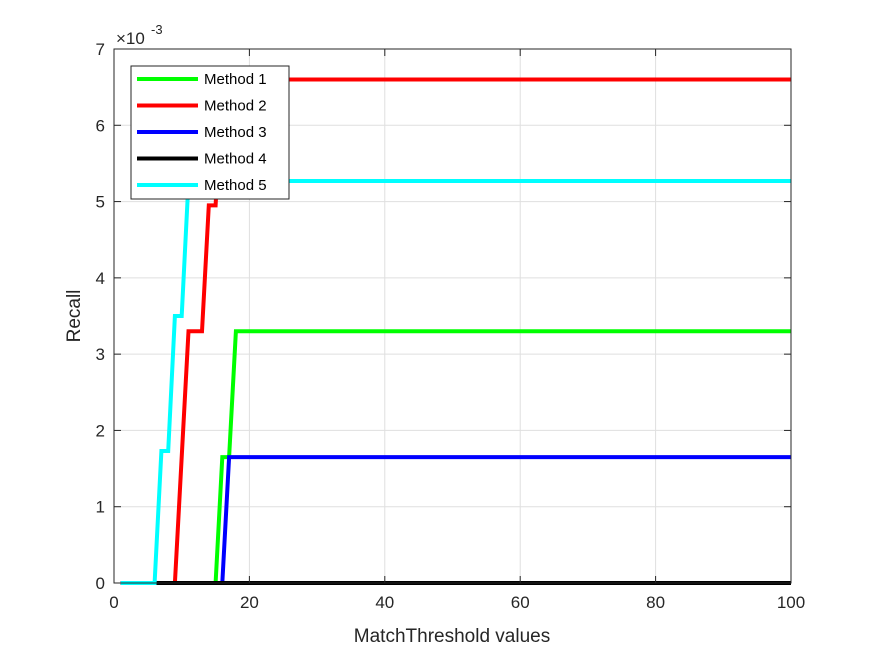 The image size is (875, 656). What do you see at coordinates (235, 159) in the screenshot?
I see `legend-label-4: Method 4` at bounding box center [235, 159].